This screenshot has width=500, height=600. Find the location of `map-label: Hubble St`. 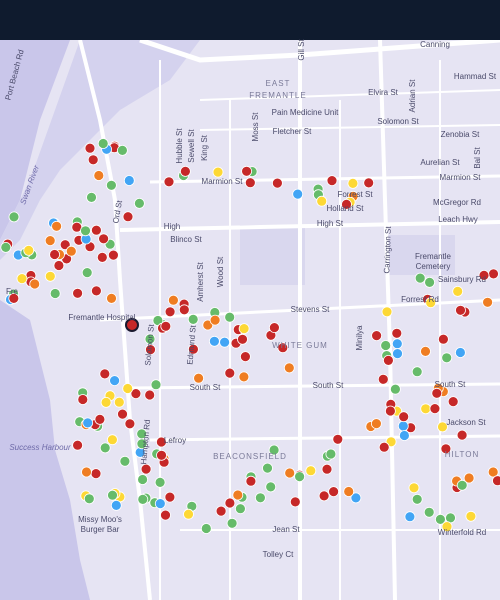

map-label: Hubble St is located at coordinates (179, 146).